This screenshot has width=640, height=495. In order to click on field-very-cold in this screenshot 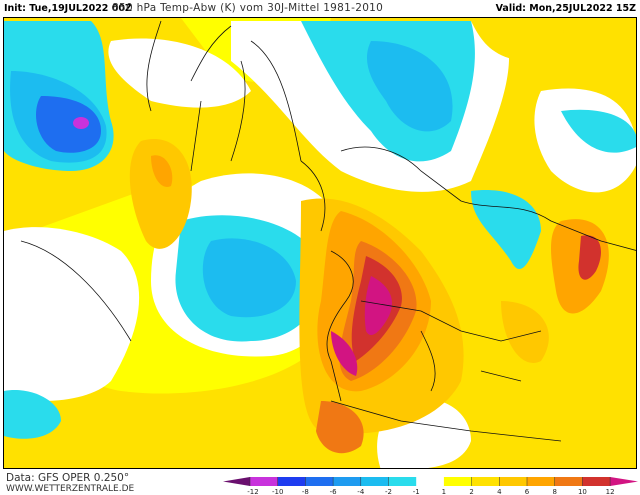, I will do `click(81, 123)`.